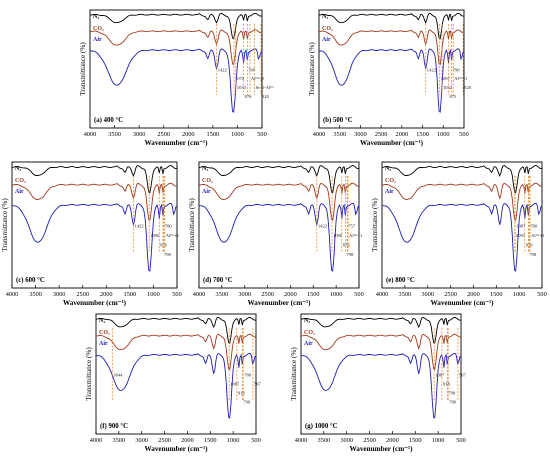 Image resolution: width=550 pixels, height=460 pixels. Describe the element at coordinates (108, 120) in the screenshot. I see `panel-label: (a) 400 °C` at that location.